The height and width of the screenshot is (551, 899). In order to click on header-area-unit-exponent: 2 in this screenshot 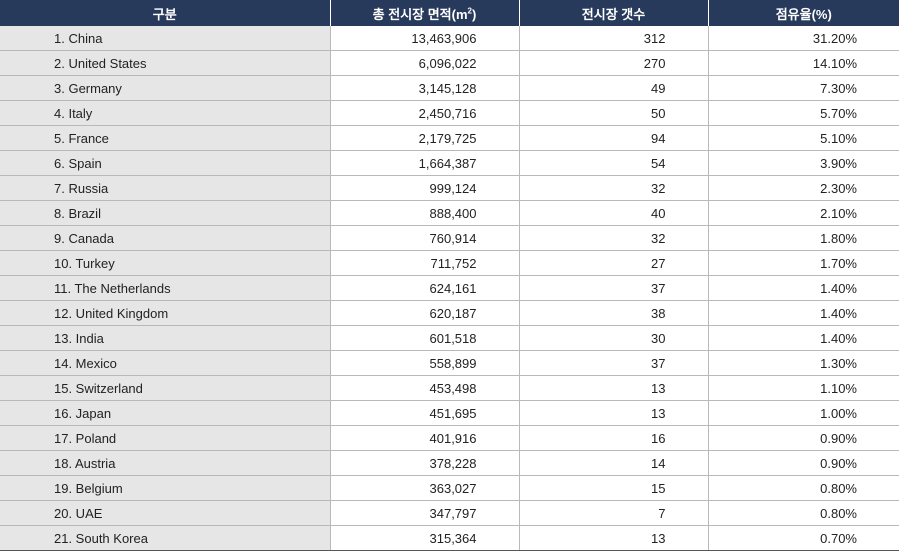, I will do `click(469, 11)`.